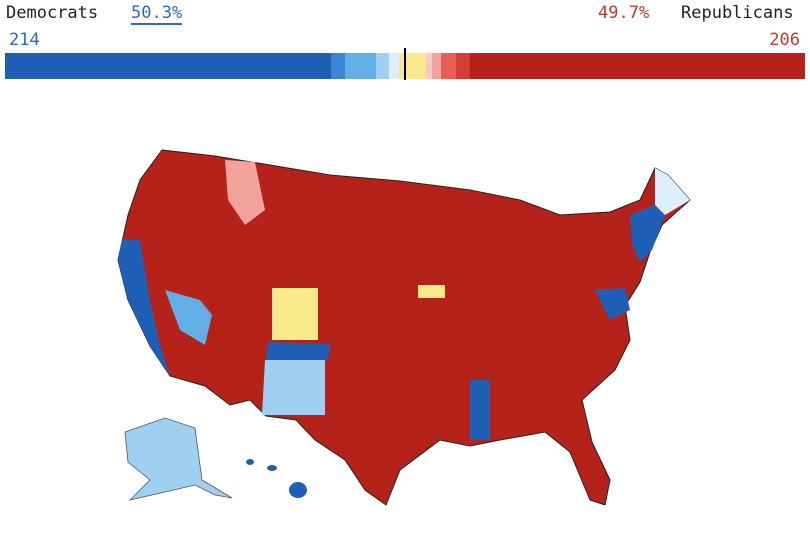  What do you see at coordinates (52, 13) in the screenshot?
I see `dem-label: Democrats` at bounding box center [52, 13].